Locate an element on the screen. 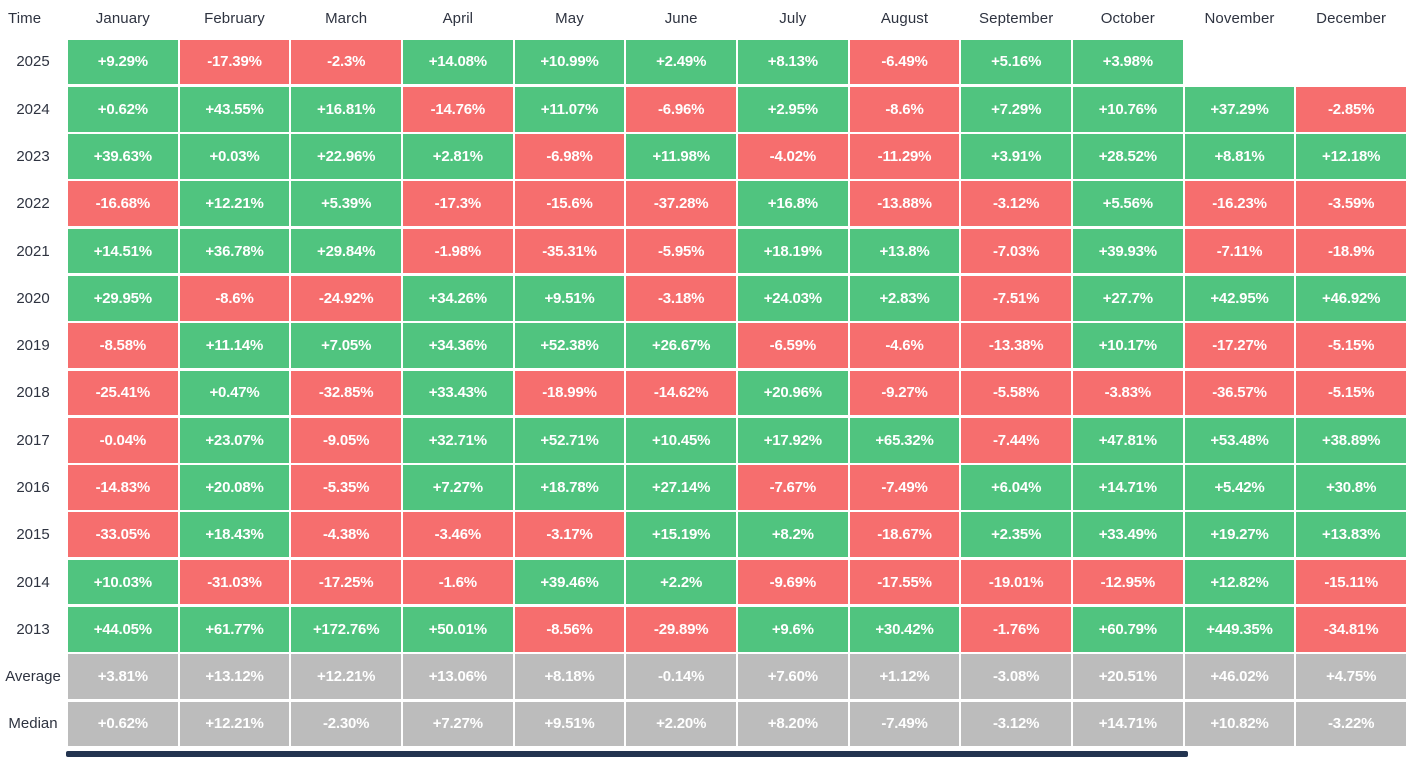 The height and width of the screenshot is (758, 1415). return-cell-2015-august: -18.67% is located at coordinates (904, 535).